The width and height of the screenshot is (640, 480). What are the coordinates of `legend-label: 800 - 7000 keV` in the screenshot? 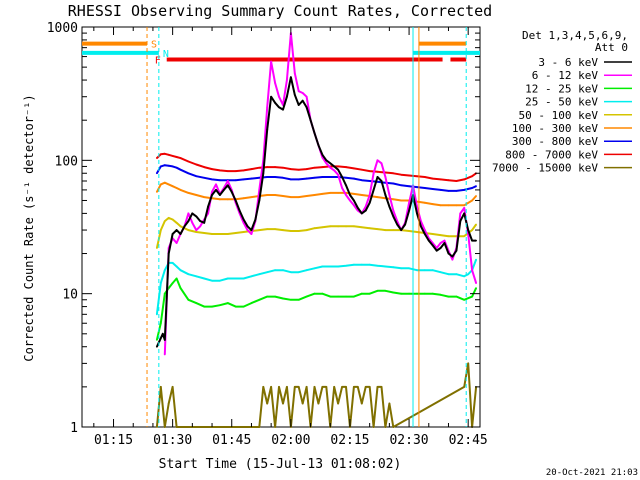 It's located at (551, 154).